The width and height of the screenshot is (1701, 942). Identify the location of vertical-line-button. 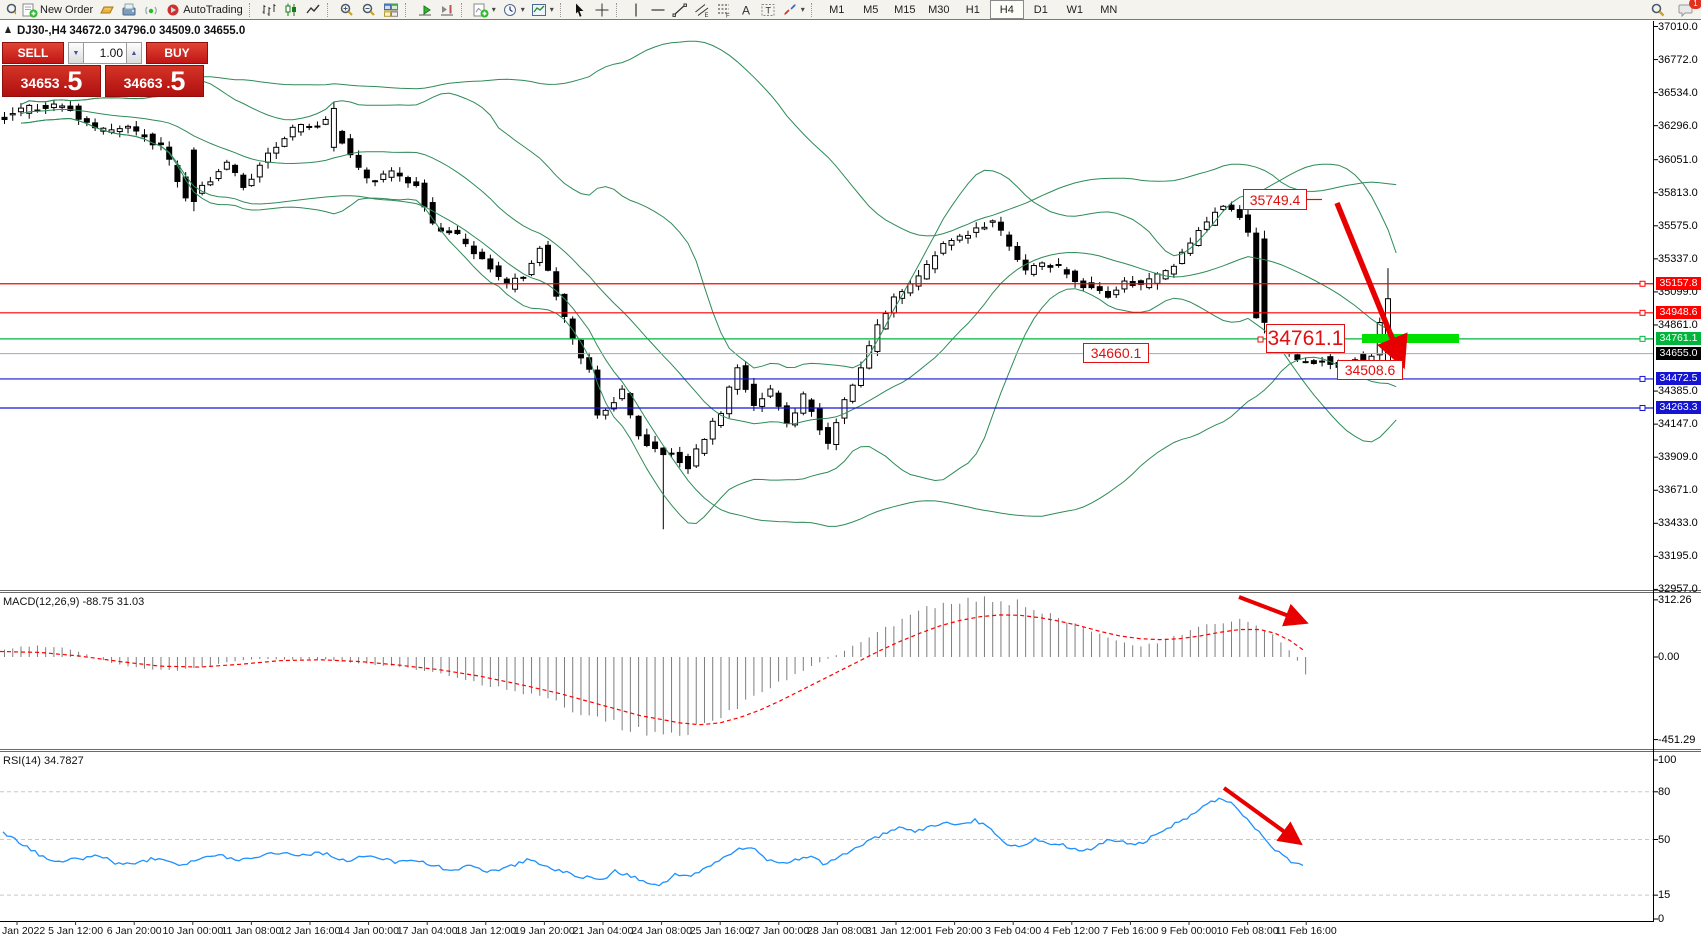
(636, 10).